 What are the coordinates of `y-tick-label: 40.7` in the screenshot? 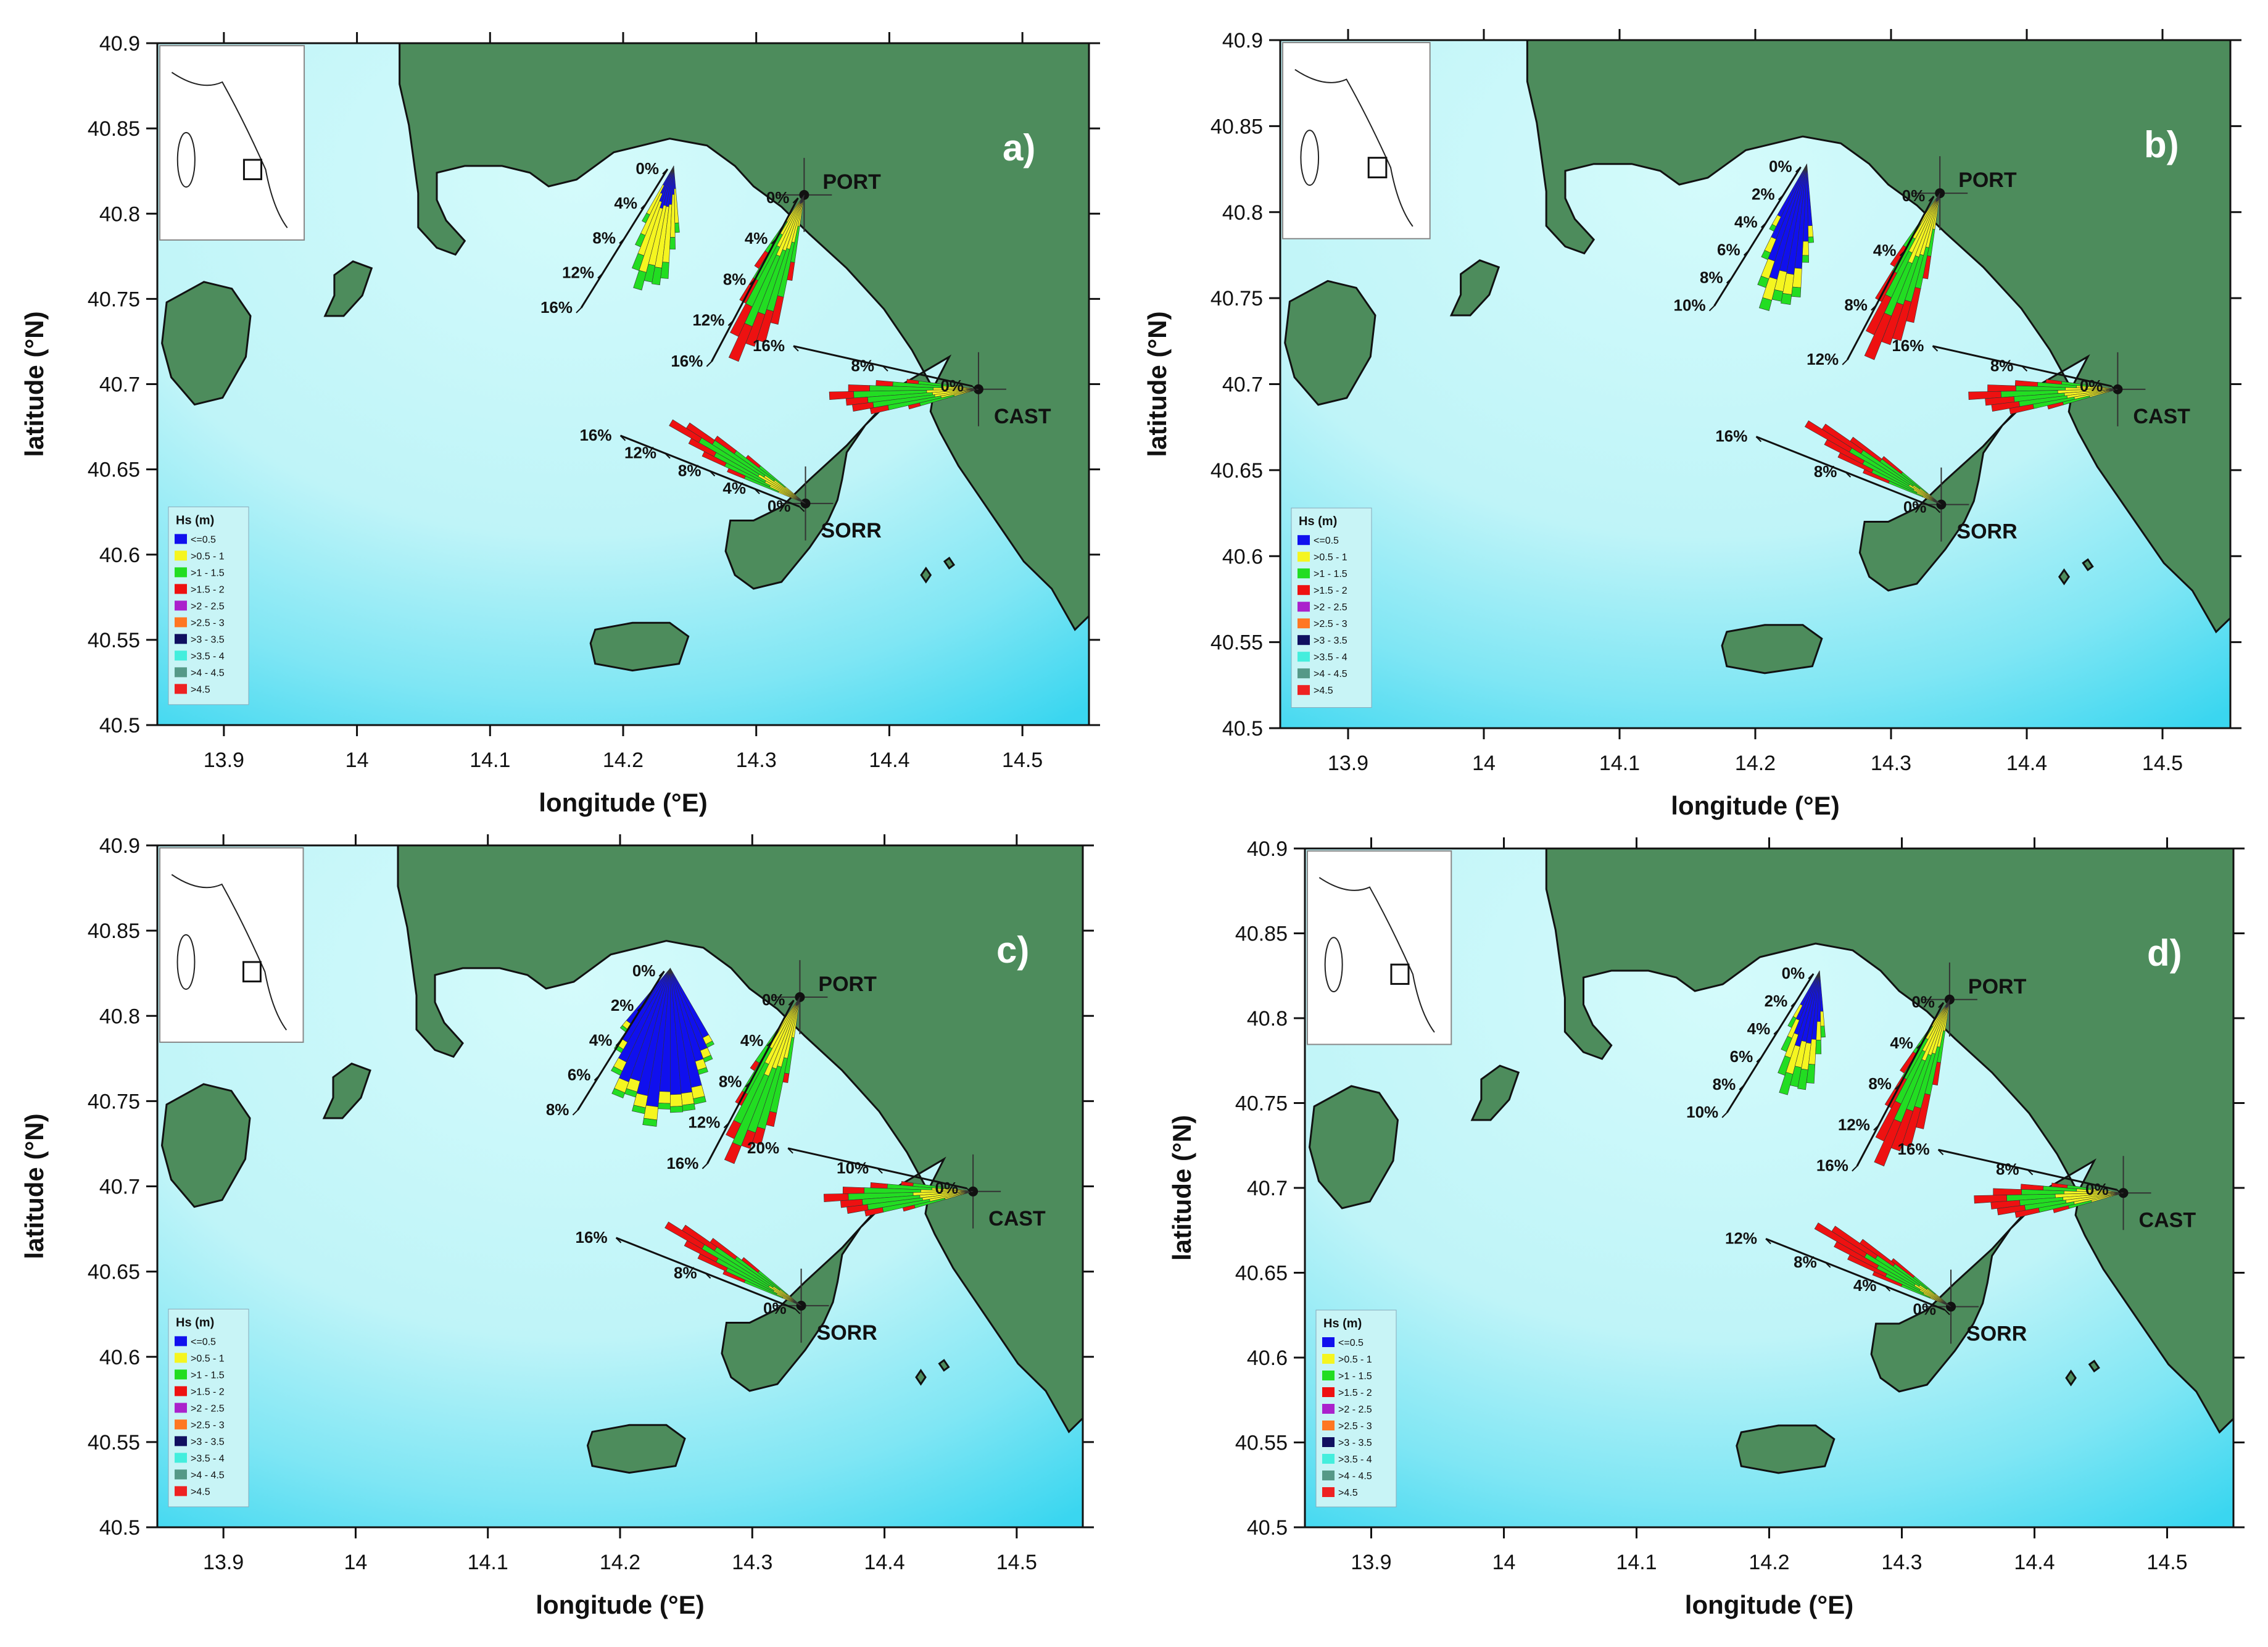 It's located at (1242, 385).